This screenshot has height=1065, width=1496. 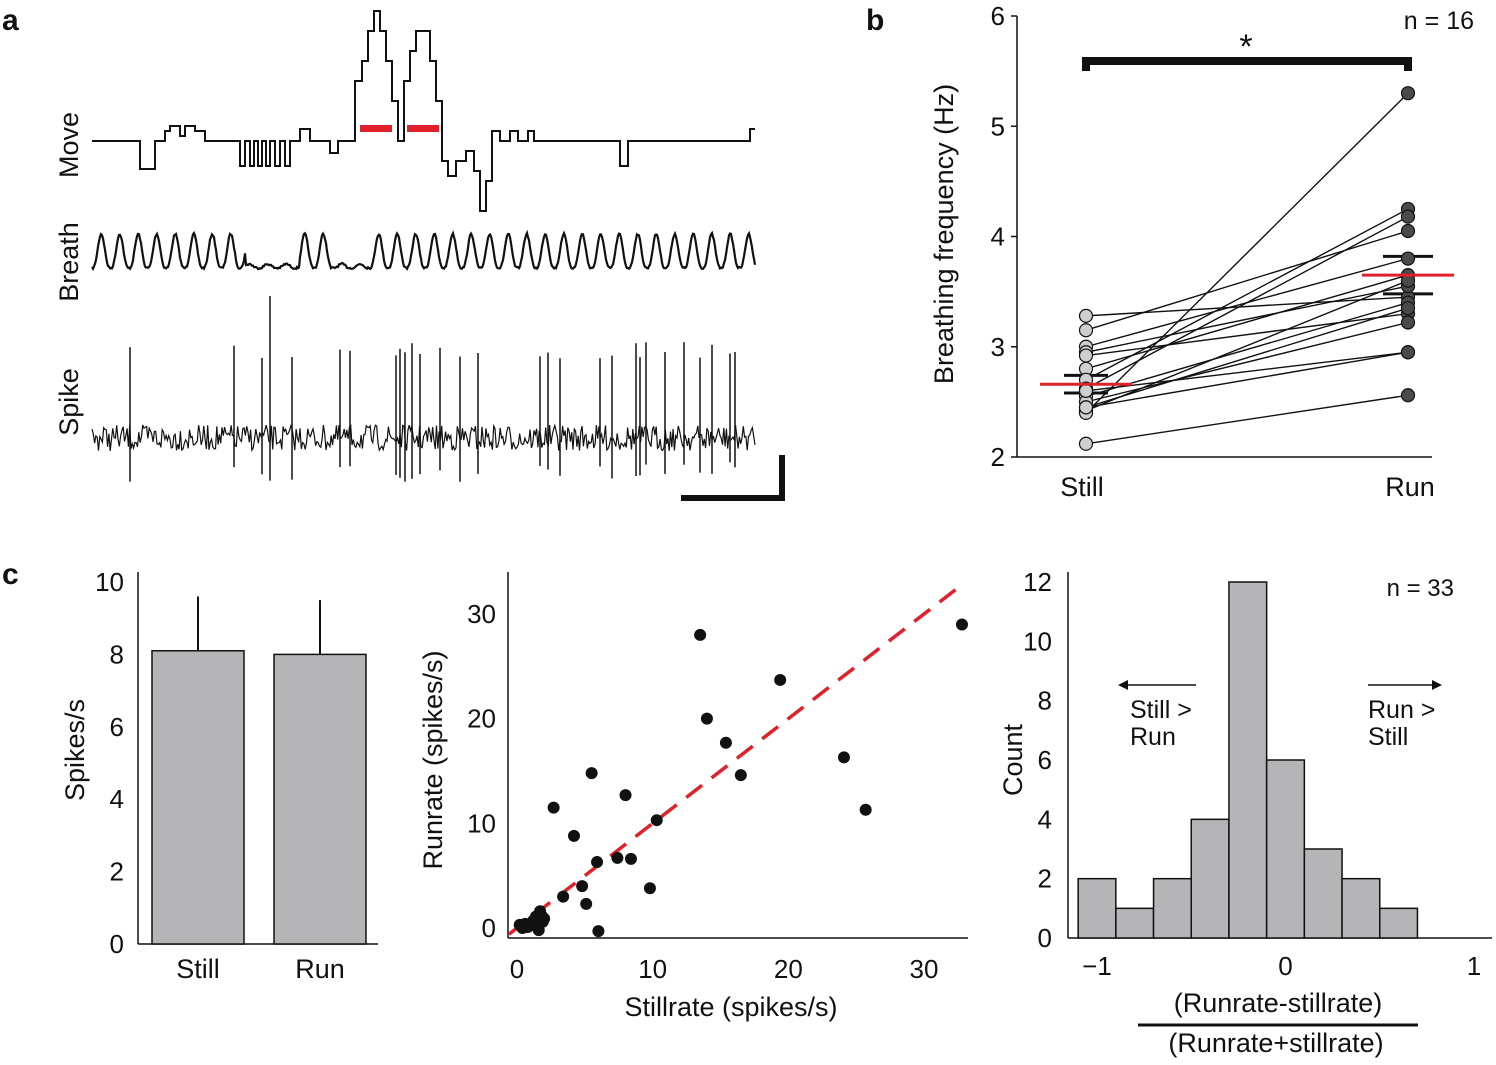 What do you see at coordinates (481, 719) in the screenshot?
I see `c2-y-tick-label: 20` at bounding box center [481, 719].